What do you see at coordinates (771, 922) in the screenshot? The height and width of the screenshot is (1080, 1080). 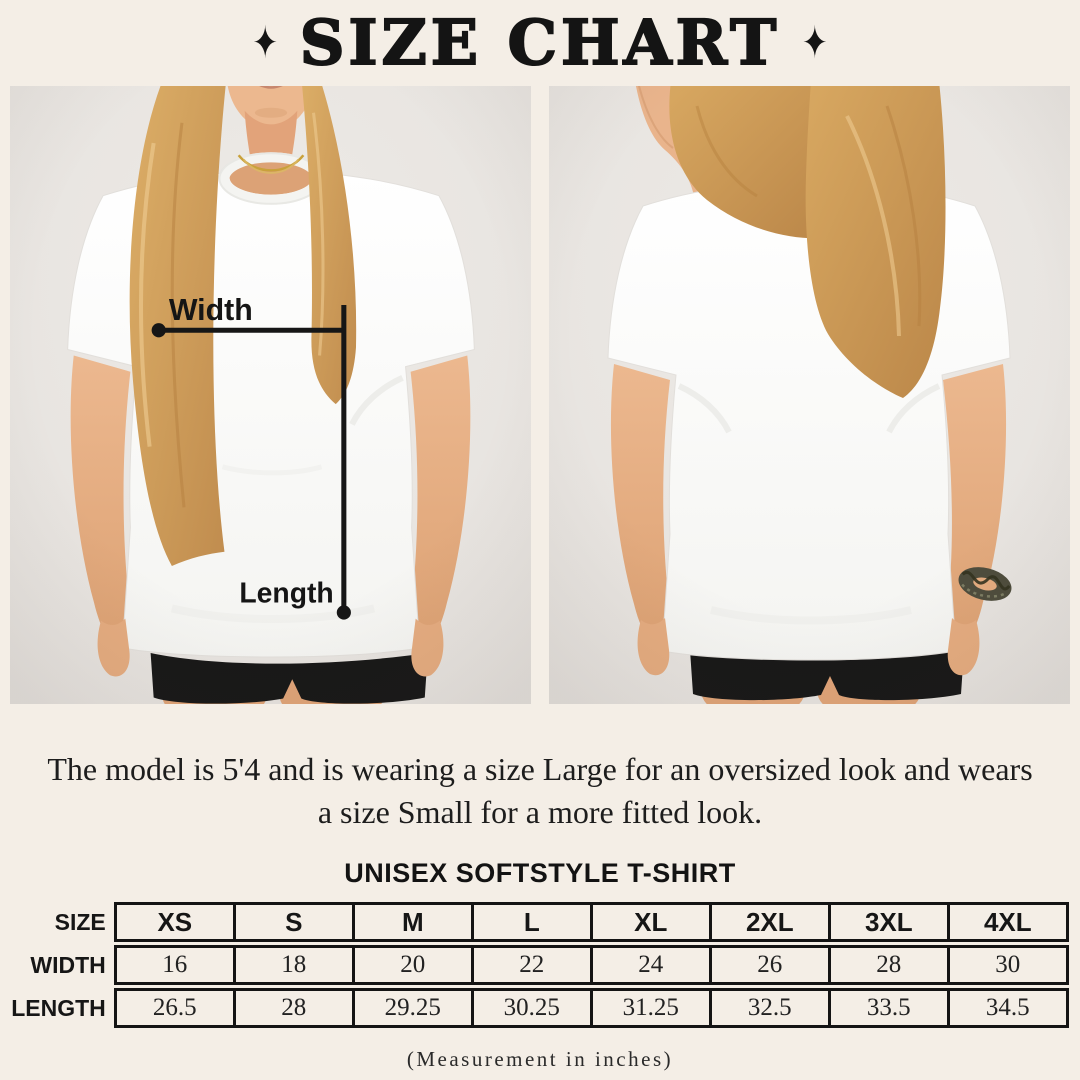 I see `size-col-header: 2XL` at bounding box center [771, 922].